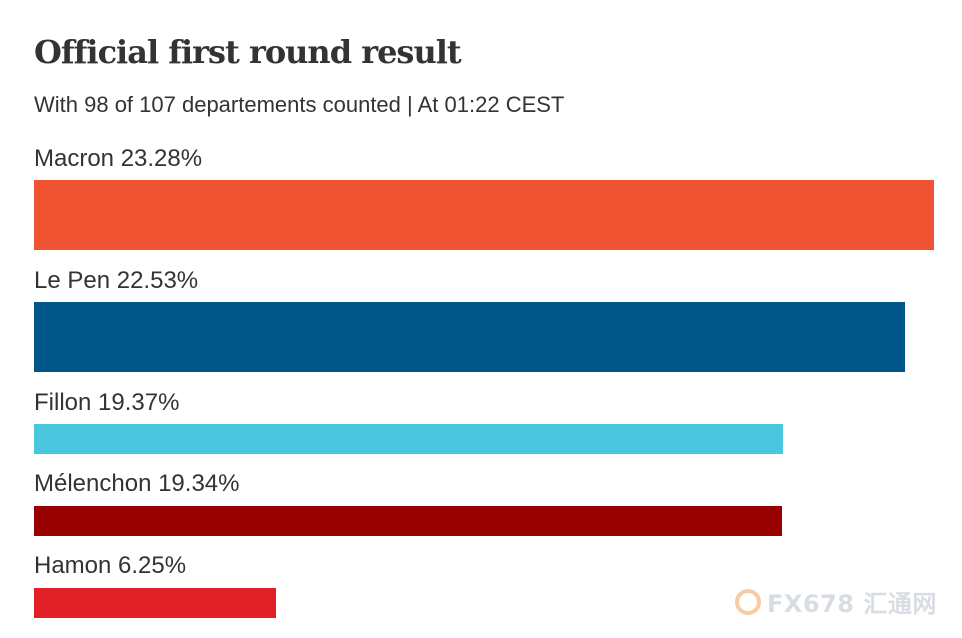 Image resolution: width=962 pixels, height=638 pixels. Describe the element at coordinates (155, 603) in the screenshot. I see `bar-hamon` at that location.